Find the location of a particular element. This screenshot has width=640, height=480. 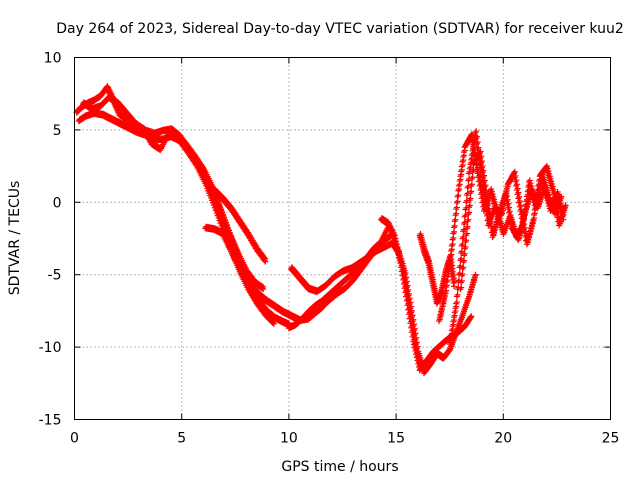

y-axis-label: SDTVAR / TECUs is located at coordinates (15, 238).